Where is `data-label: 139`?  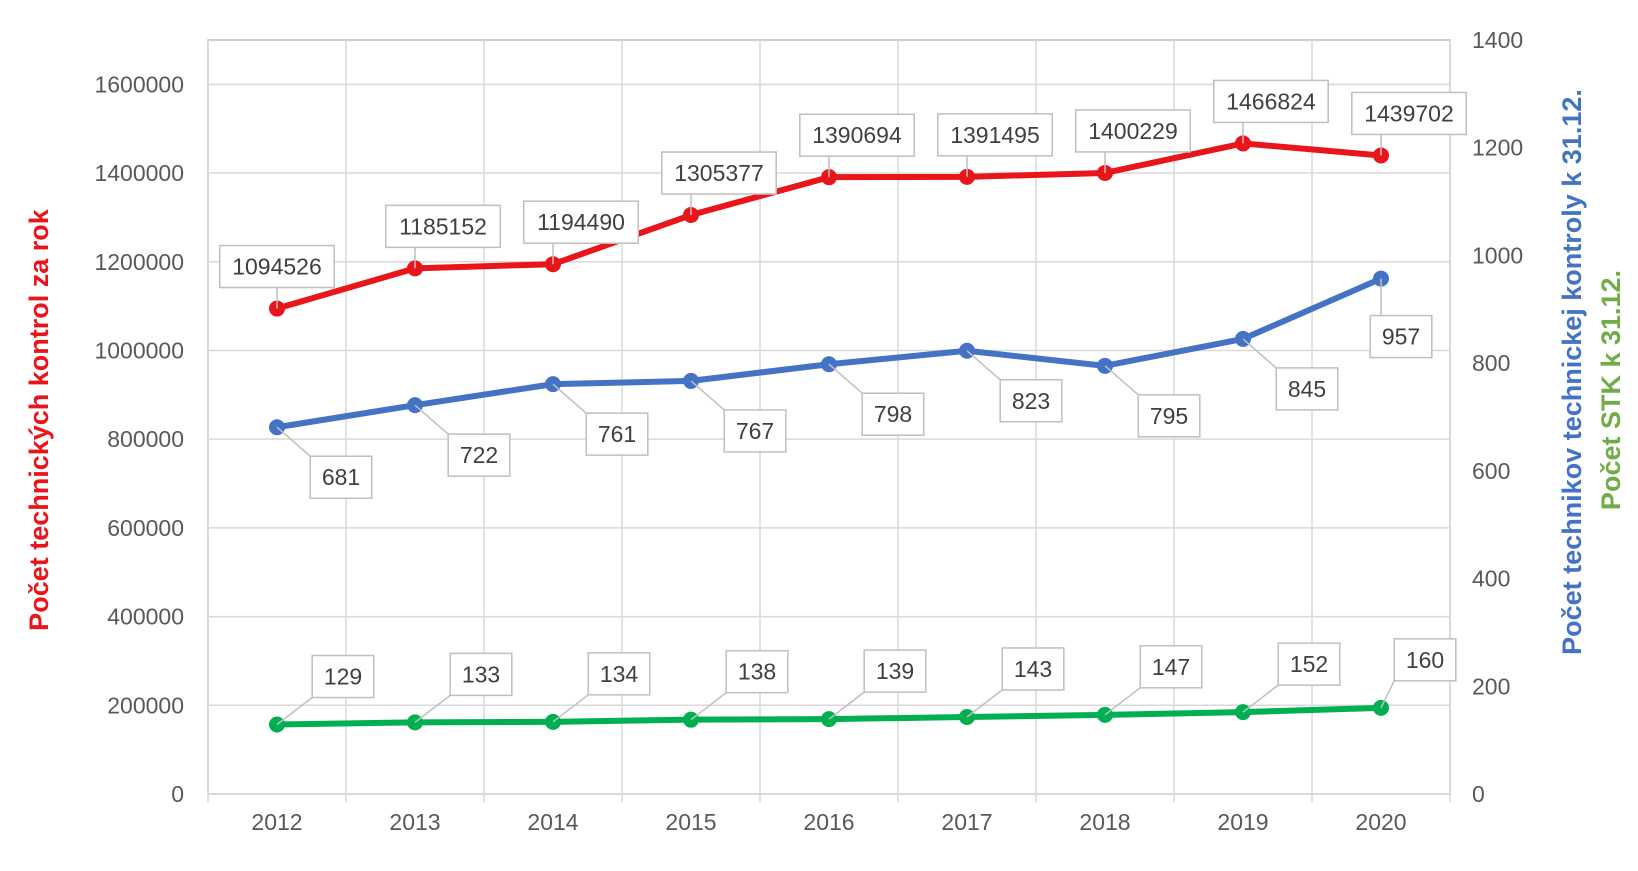
data-label: 139 is located at coordinates (877, 684).